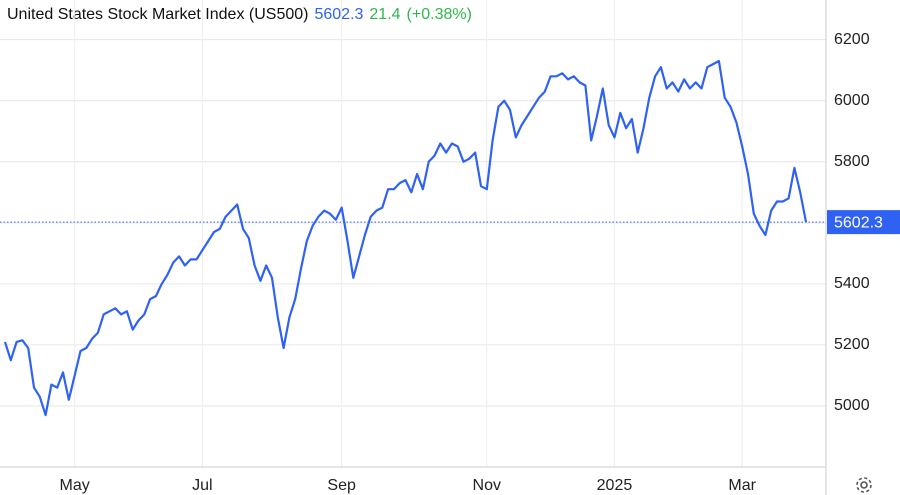 The image size is (900, 495). I want to click on gear-center, so click(864, 485).